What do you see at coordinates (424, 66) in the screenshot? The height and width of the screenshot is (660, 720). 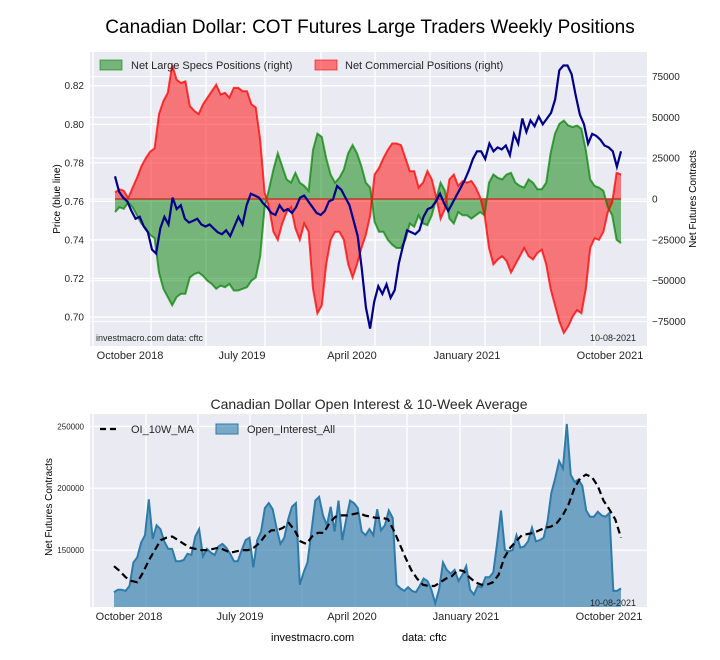 I see `legend-commercial-label: Net Commercial Positions (right)` at bounding box center [424, 66].